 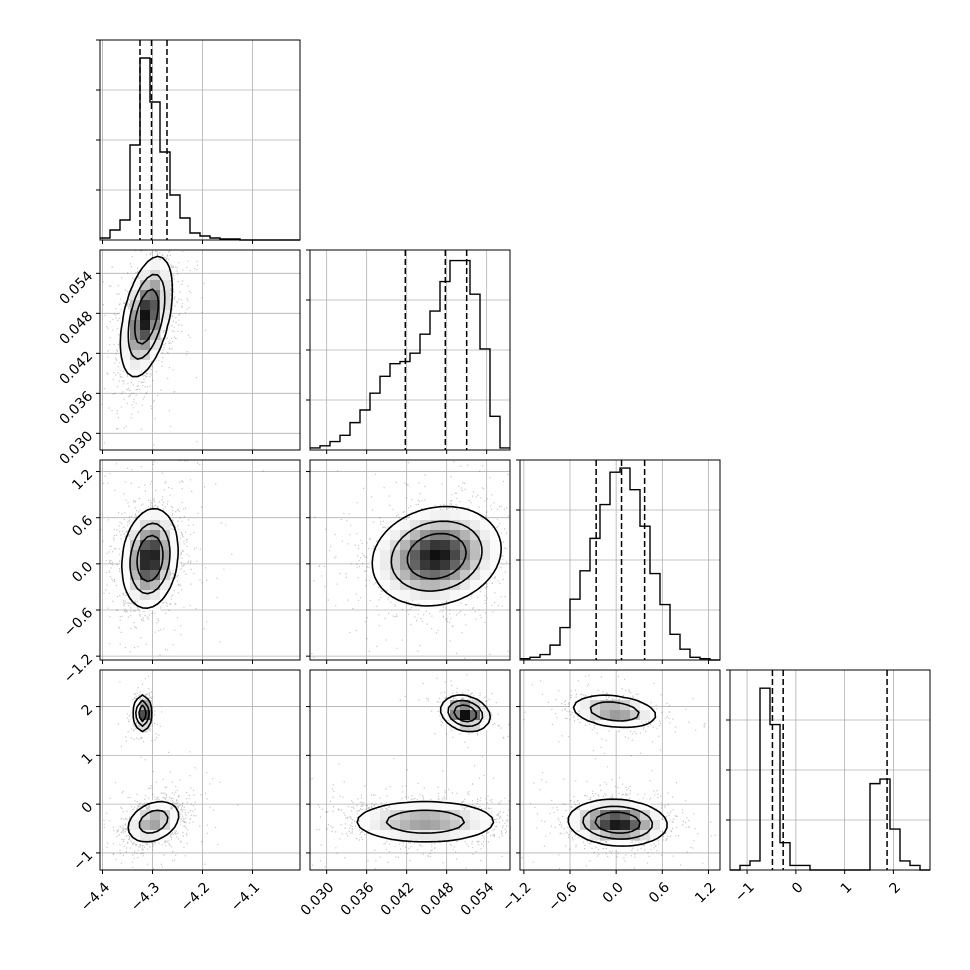 What do you see at coordinates (398, 899) in the screenshot?
I see `xtick-label-1-2: 0.042` at bounding box center [398, 899].